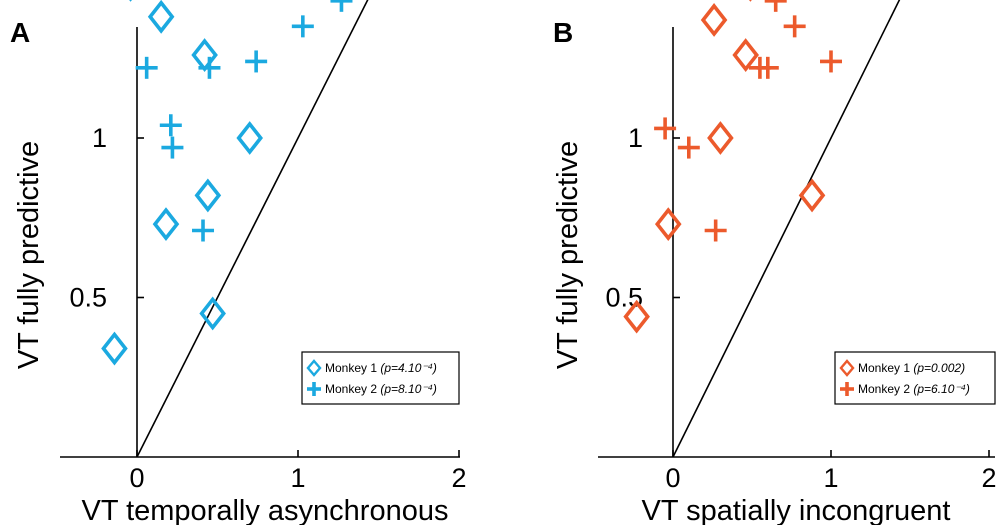  Describe the element at coordinates (911, 368) in the screenshot. I see `legend-entry: Monkey 1 (p=0.002)` at that location.